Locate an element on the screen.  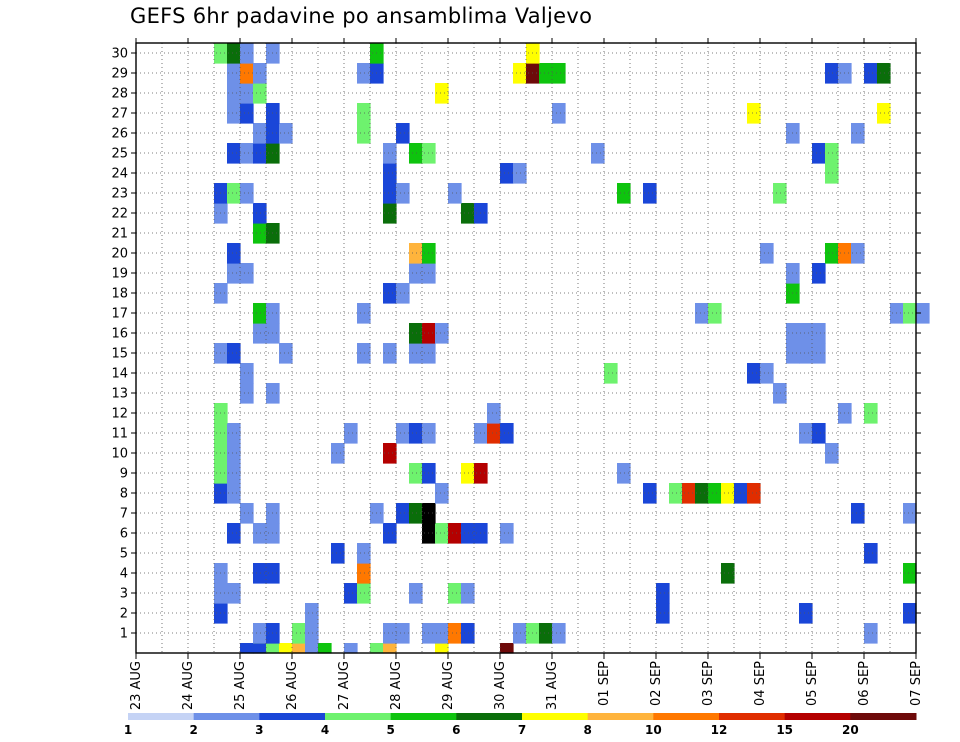
legend-label: 8 is located at coordinates (587, 730).